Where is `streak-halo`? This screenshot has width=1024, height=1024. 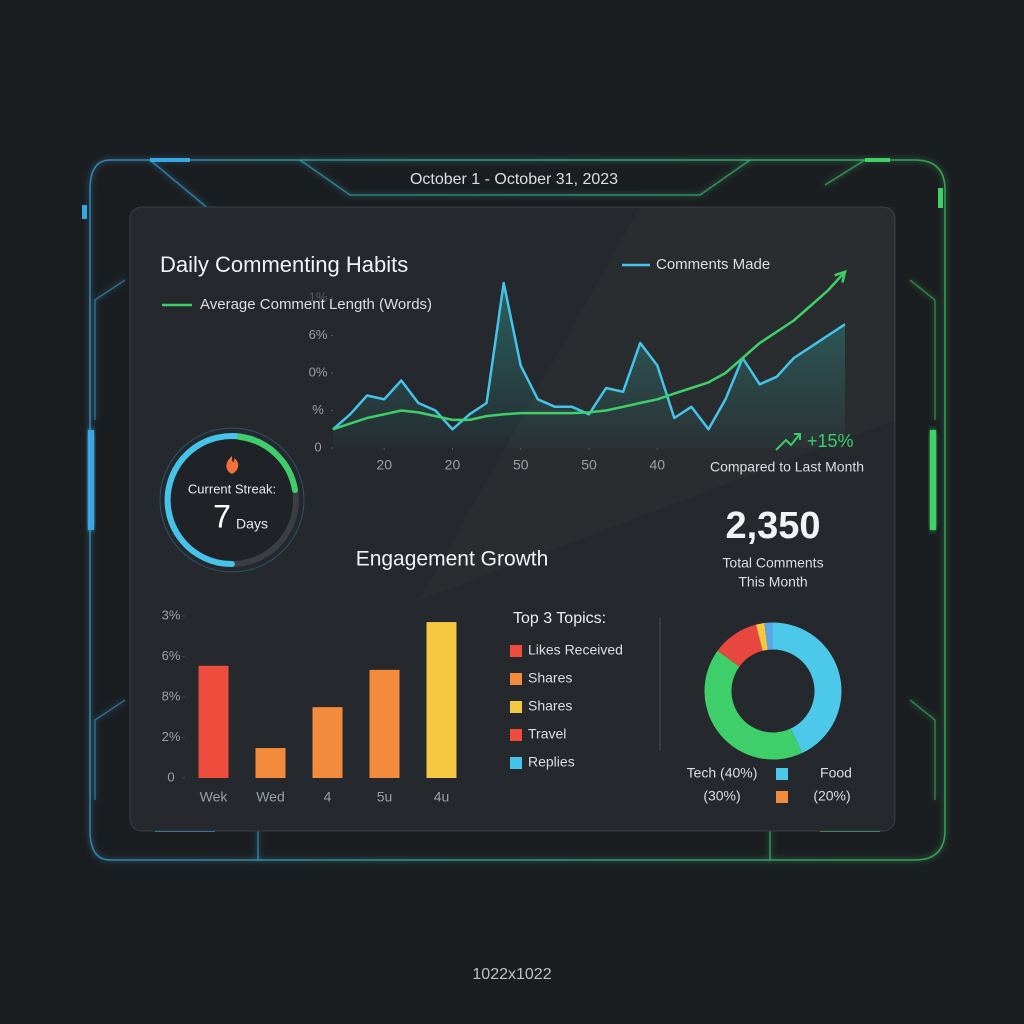
streak-halo is located at coordinates (232, 500).